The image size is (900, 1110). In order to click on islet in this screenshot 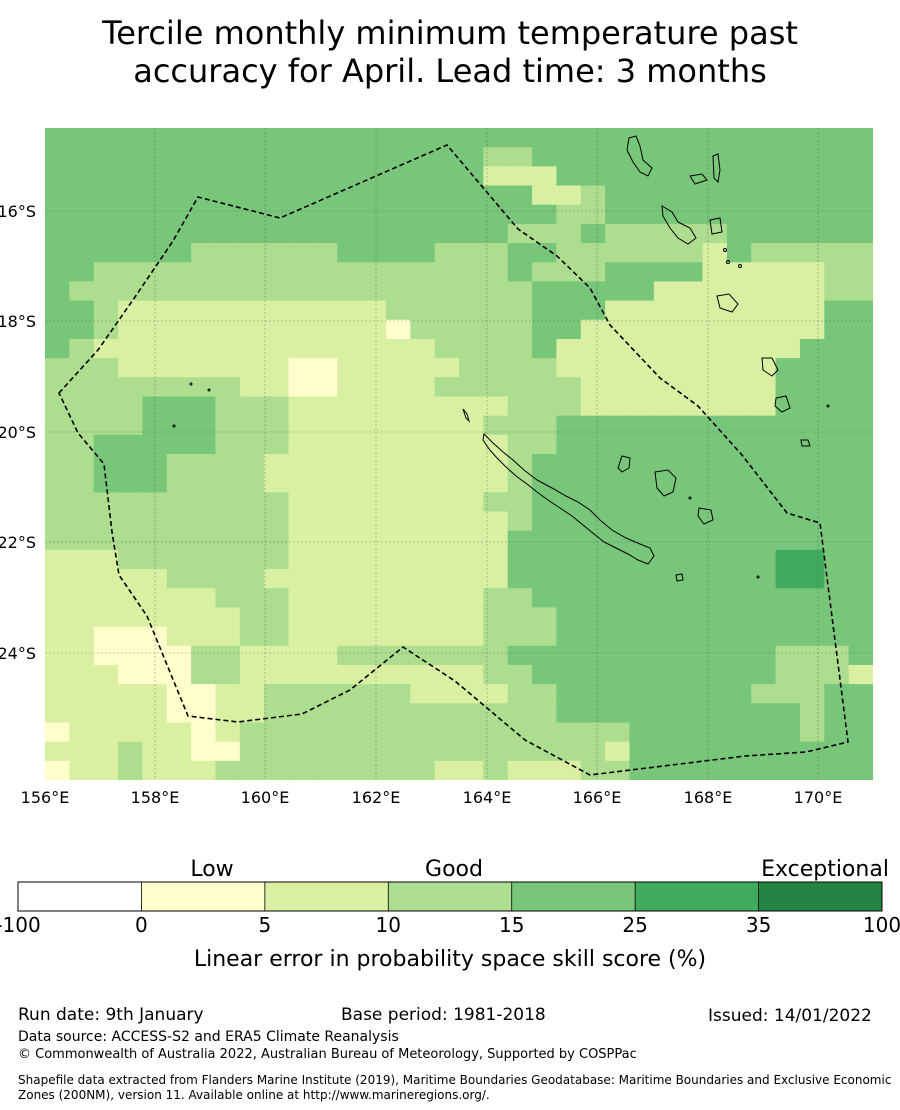, I will do `click(758, 577)`.